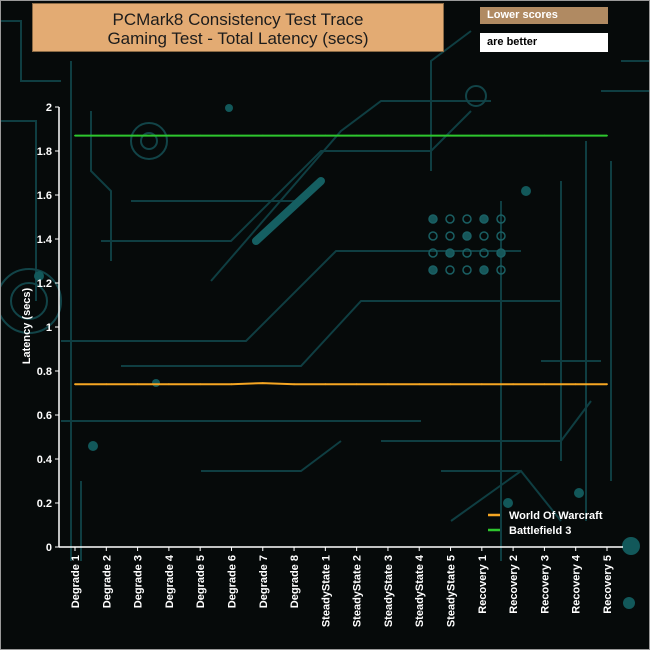  I want to click on x-tick-label: SteadyState 3, so click(389, 591).